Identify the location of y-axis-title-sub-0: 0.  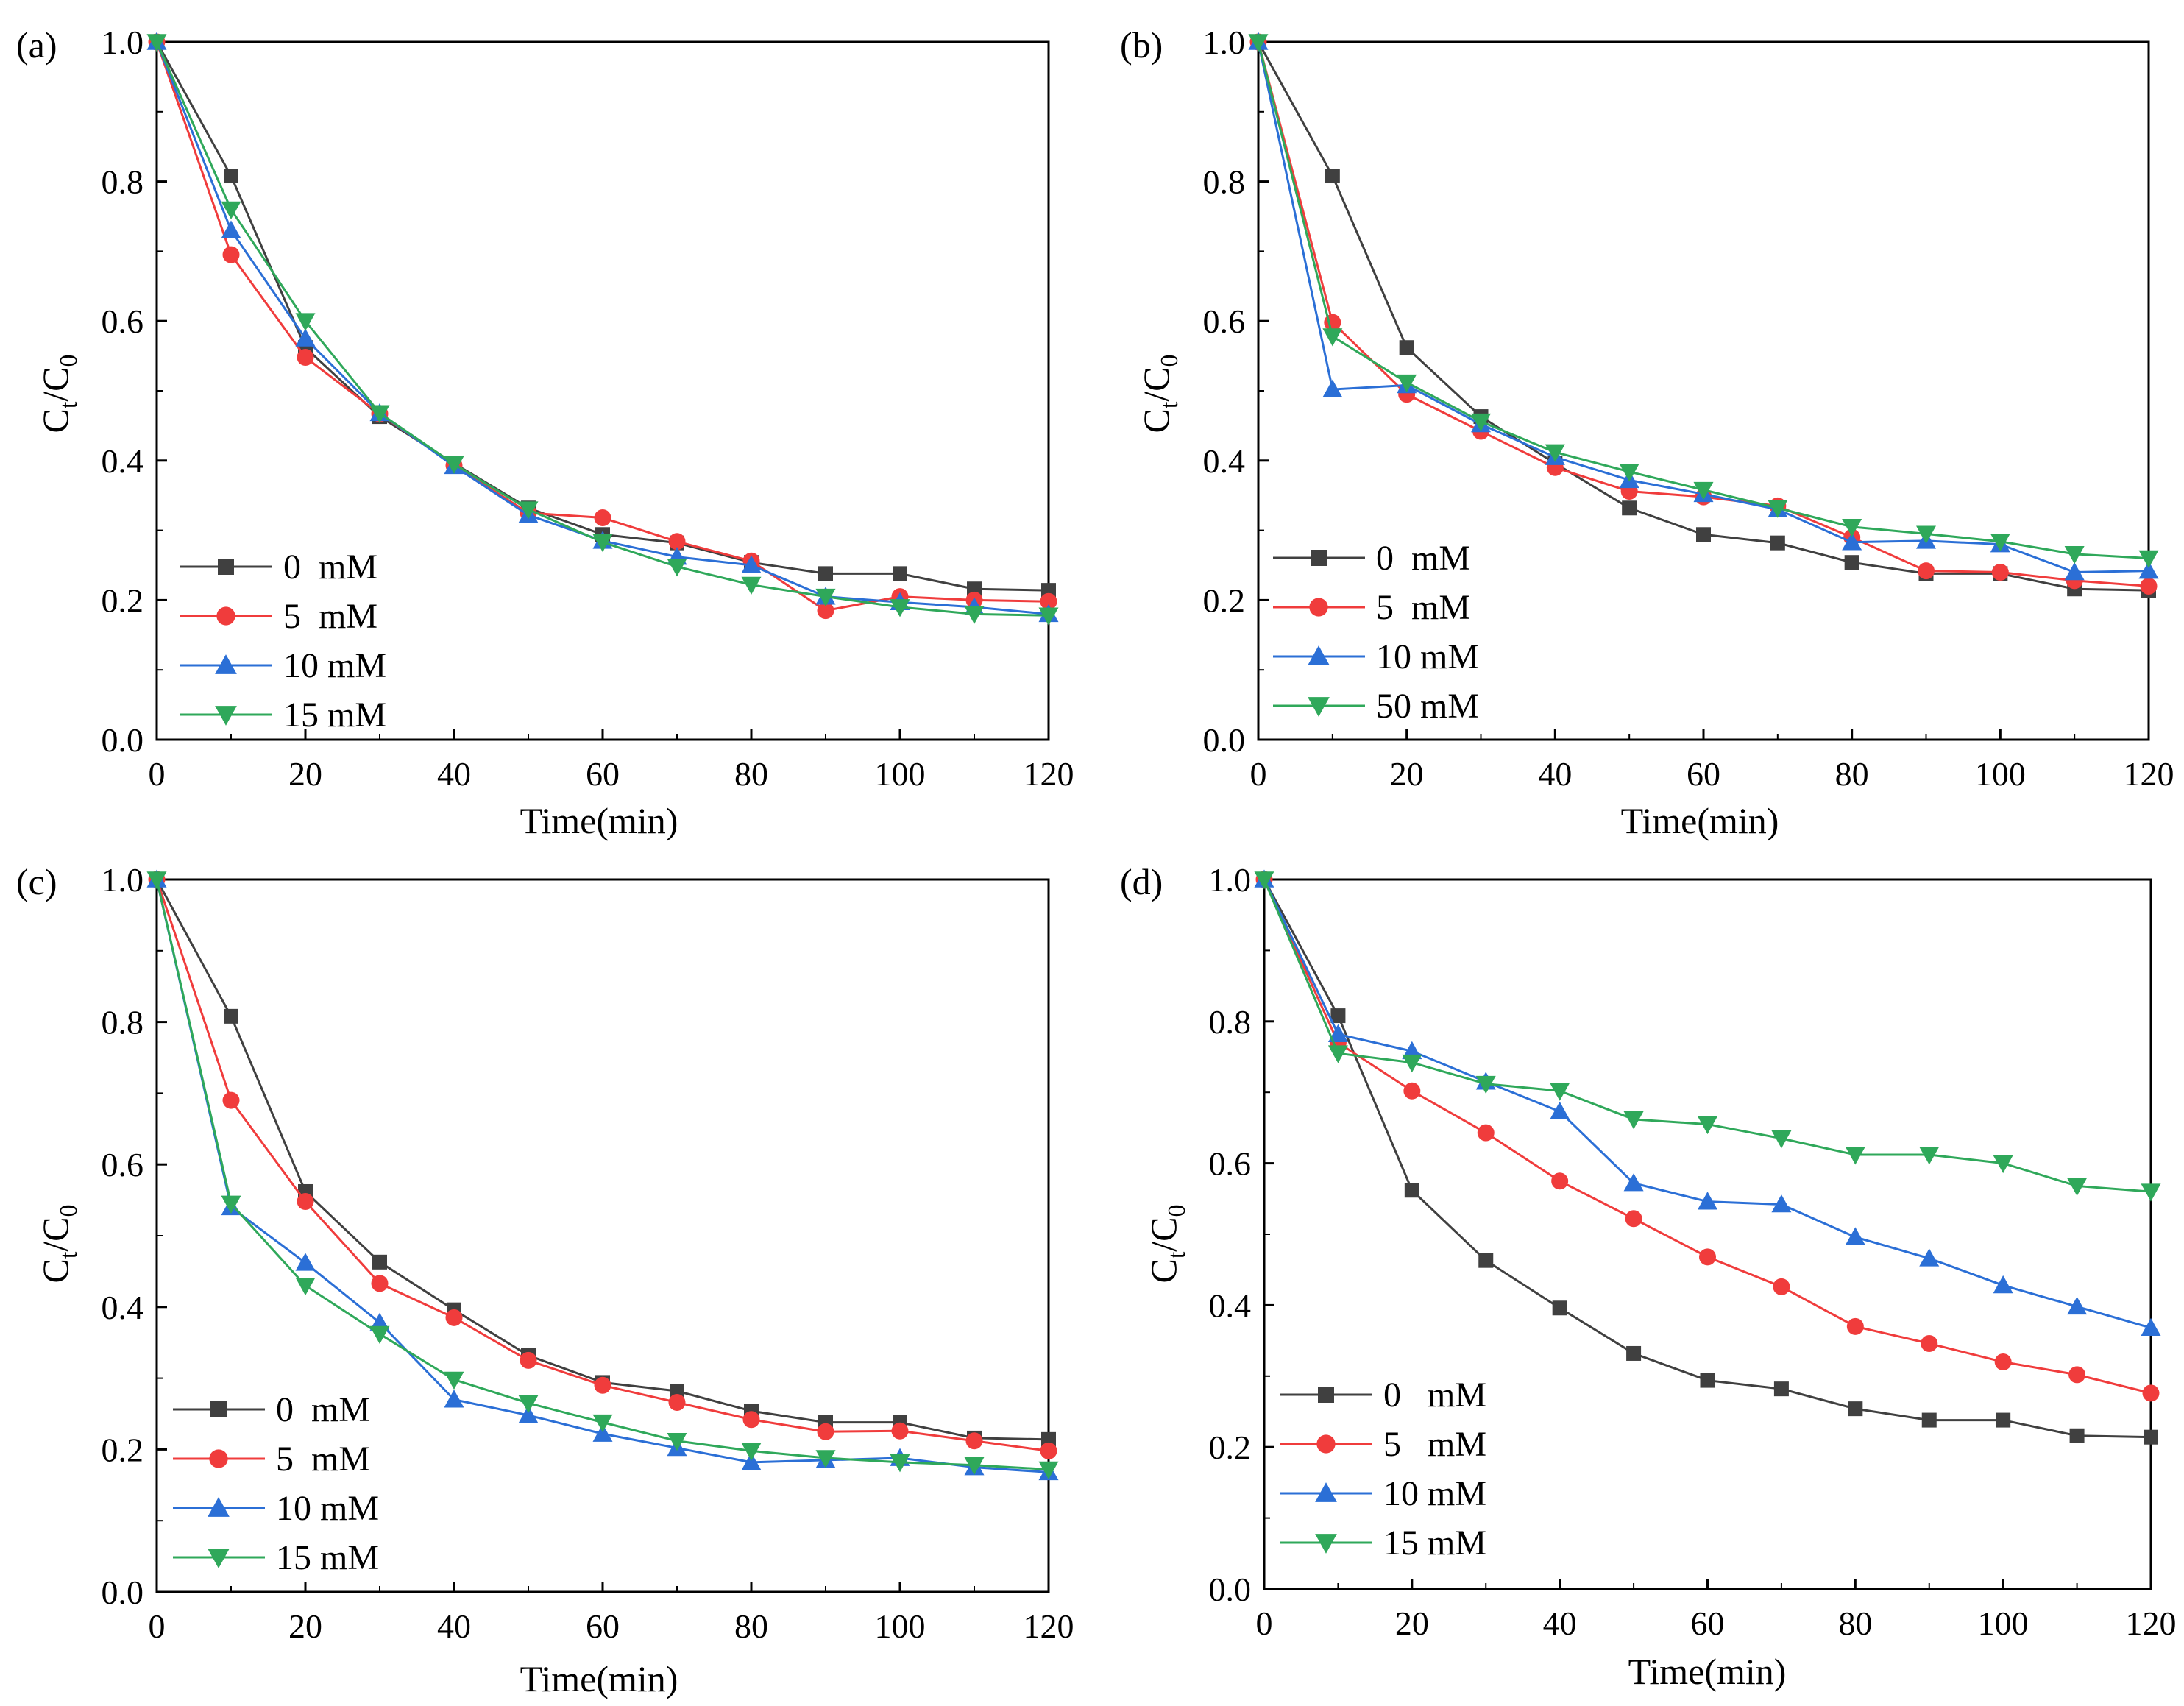
(68, 360).